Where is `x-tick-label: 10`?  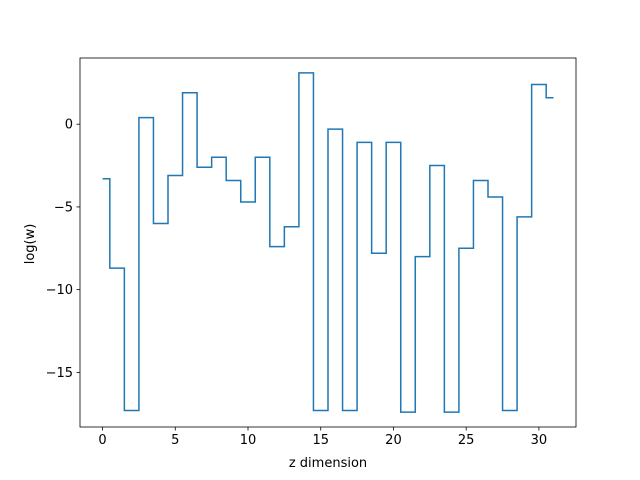 x-tick-label: 10 is located at coordinates (248, 440).